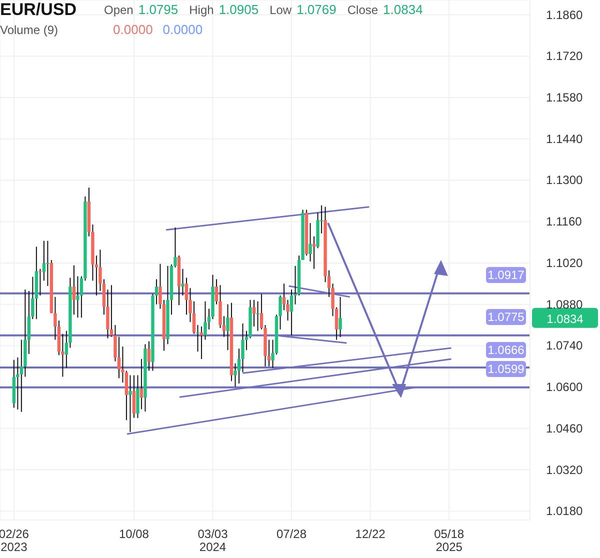 Image resolution: width=600 pixels, height=558 pixels. Describe the element at coordinates (281, 10) in the screenshot. I see `annotation: Low` at that location.